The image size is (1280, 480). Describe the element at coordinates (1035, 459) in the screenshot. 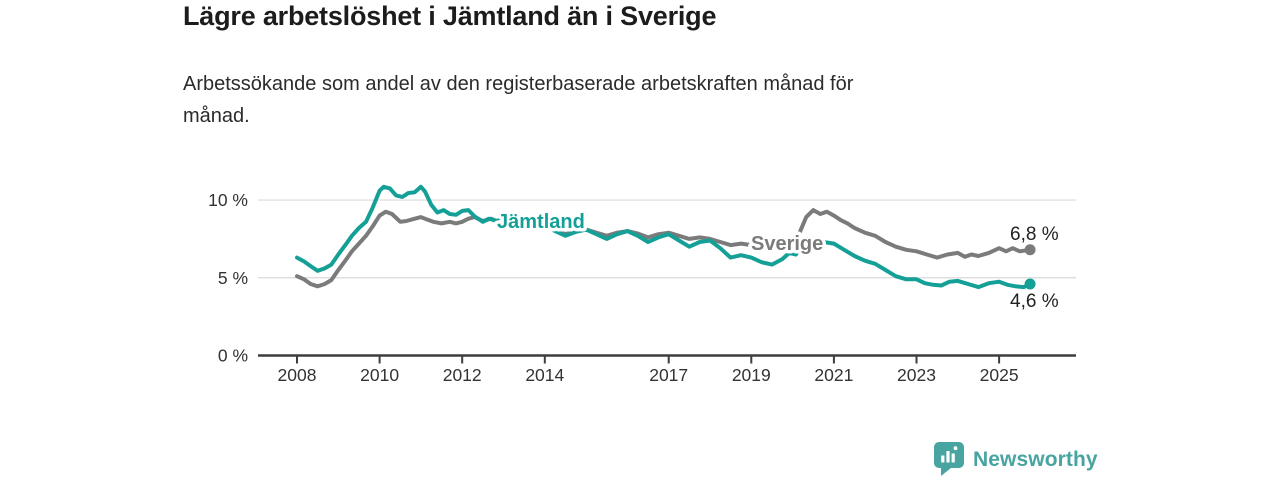

I see `brand-name: Newsworthy` at that location.